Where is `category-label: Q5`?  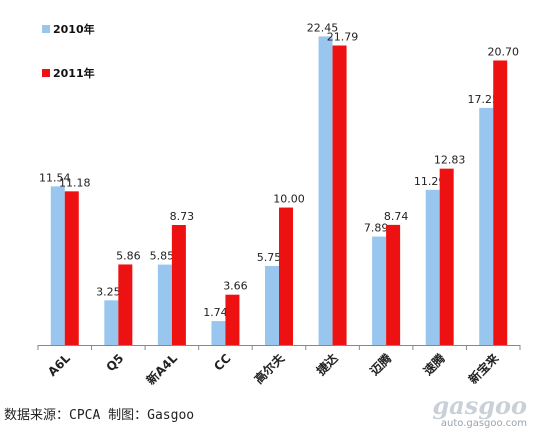
category-label: Q5 is located at coordinates (114, 362).